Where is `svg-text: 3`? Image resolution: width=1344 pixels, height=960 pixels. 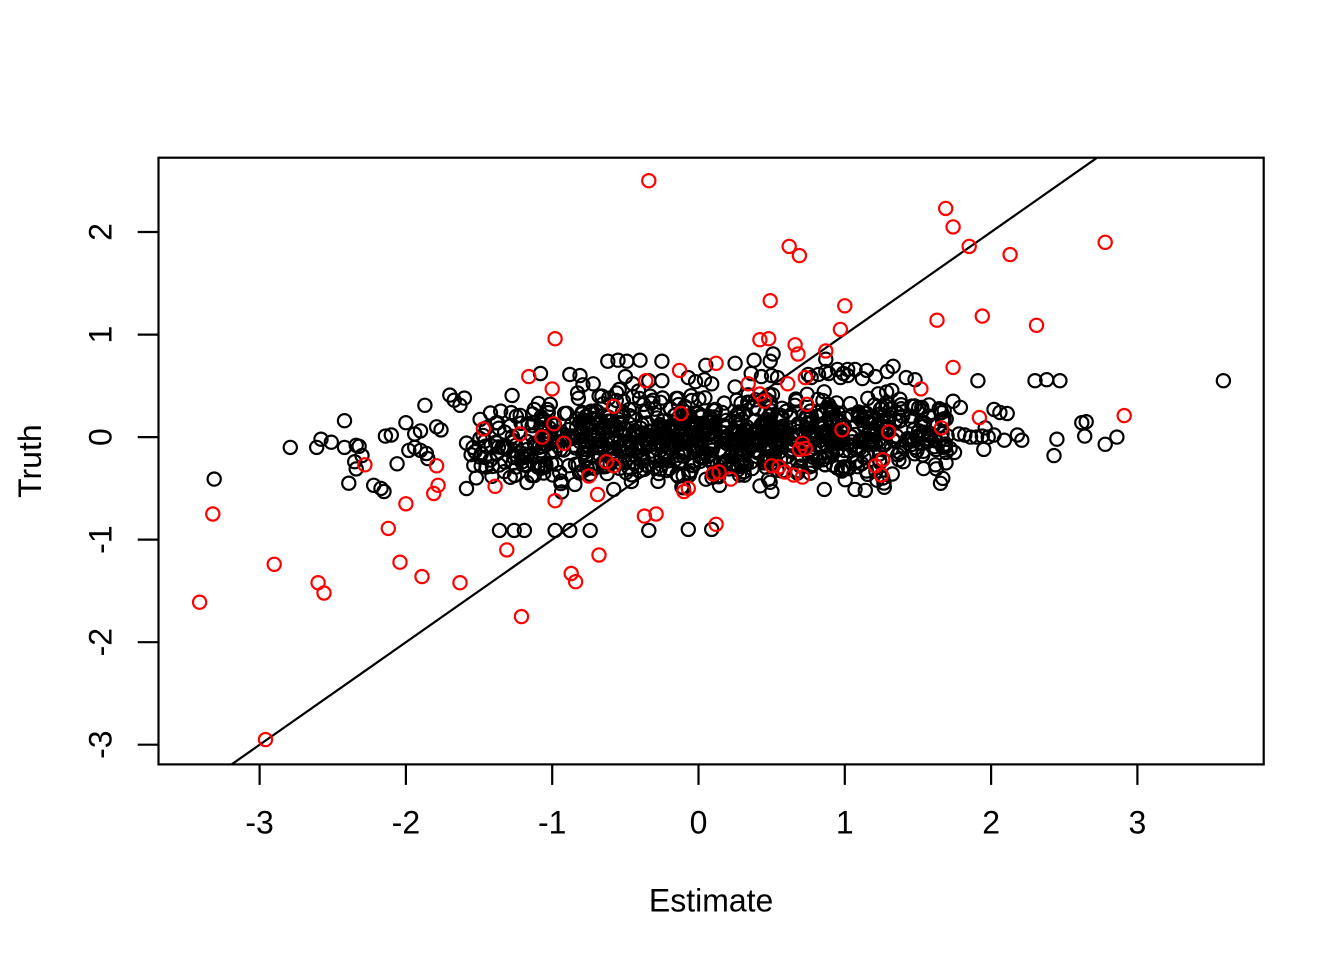
svg-text: 3 is located at coordinates (1138, 823).